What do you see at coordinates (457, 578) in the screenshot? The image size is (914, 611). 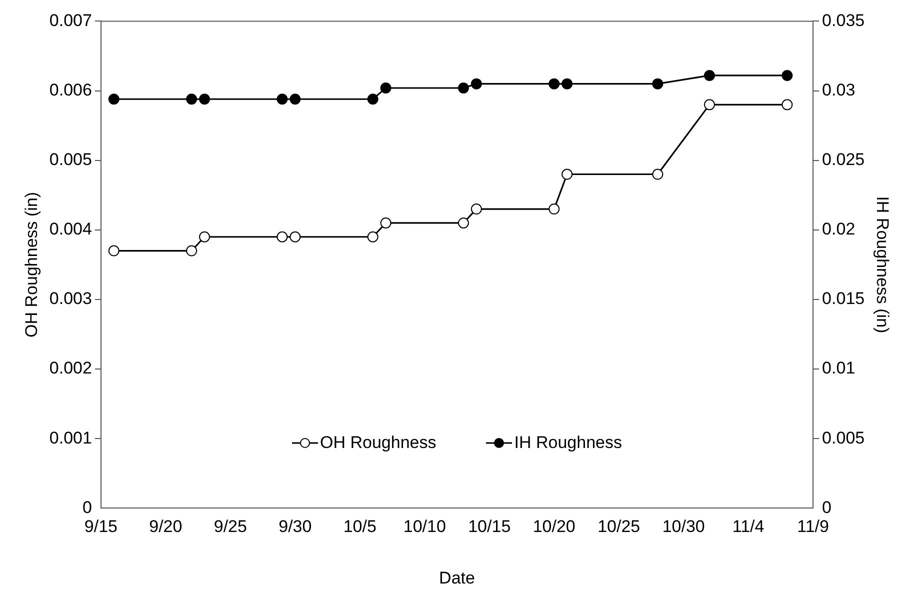 I see `x-axis-title: Date` at bounding box center [457, 578].